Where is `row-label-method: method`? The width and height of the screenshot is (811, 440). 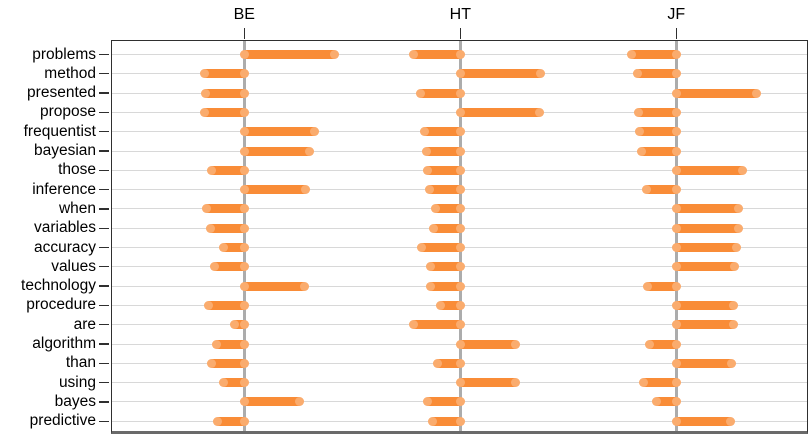 row-label-method: method is located at coordinates (70, 73).